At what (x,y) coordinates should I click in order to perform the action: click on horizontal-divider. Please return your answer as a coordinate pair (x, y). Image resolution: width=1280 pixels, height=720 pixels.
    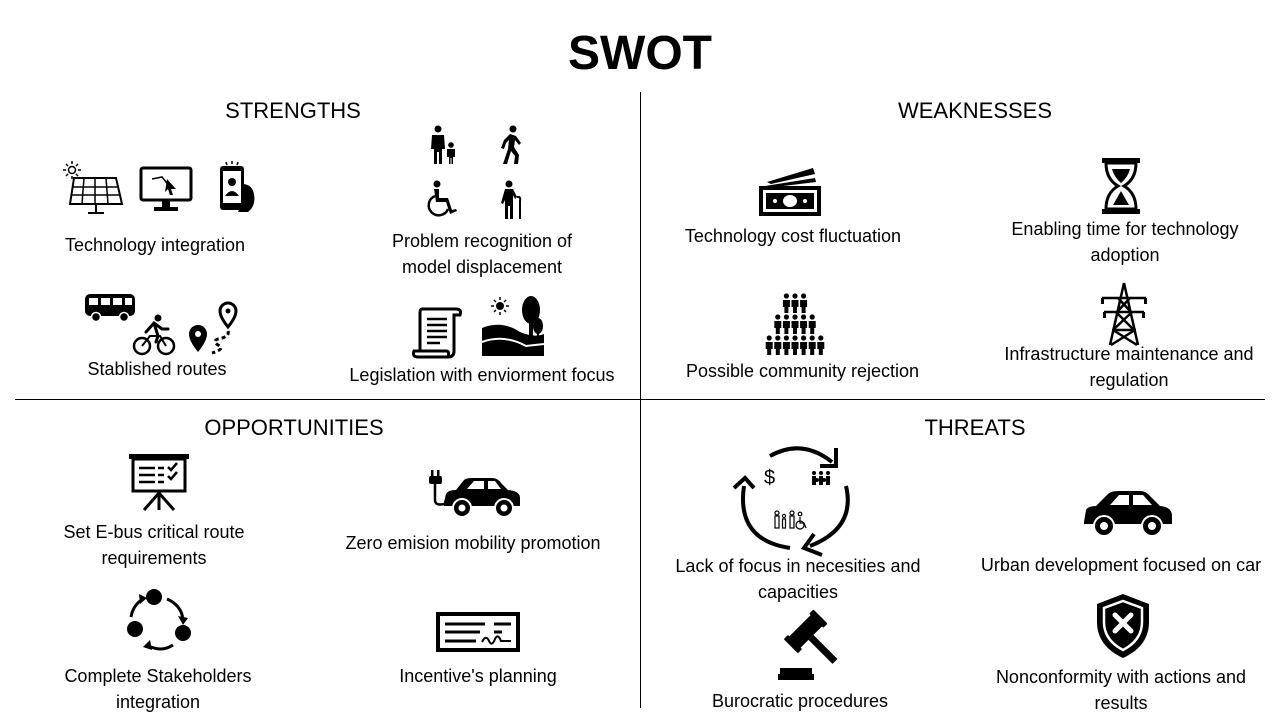
    Looking at the image, I should click on (640, 399).